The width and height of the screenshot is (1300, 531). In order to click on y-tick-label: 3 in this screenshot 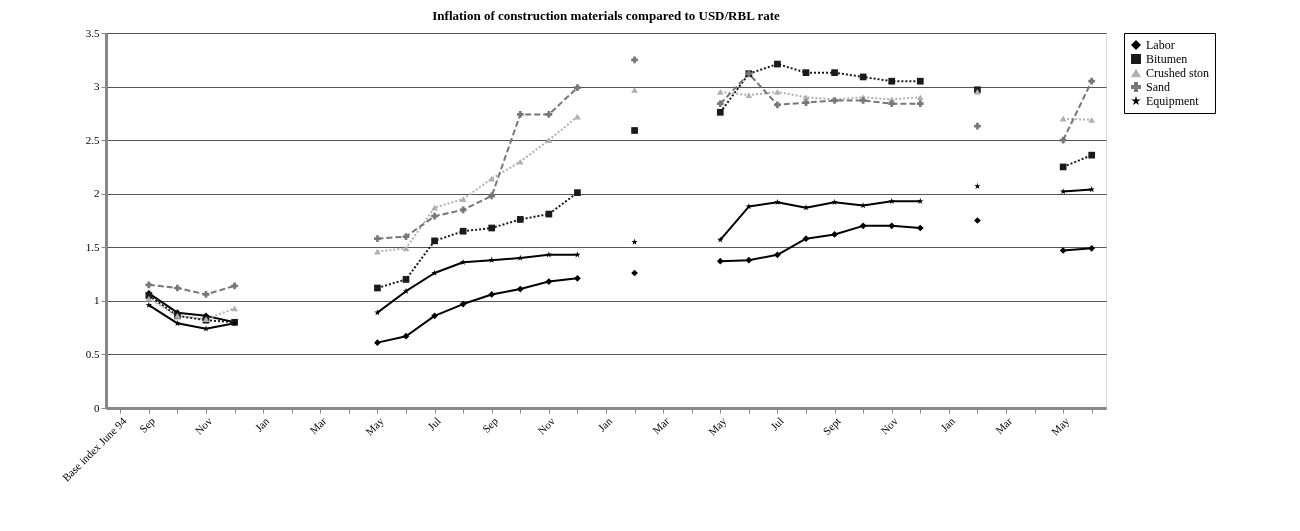, I will do `click(97, 86)`.